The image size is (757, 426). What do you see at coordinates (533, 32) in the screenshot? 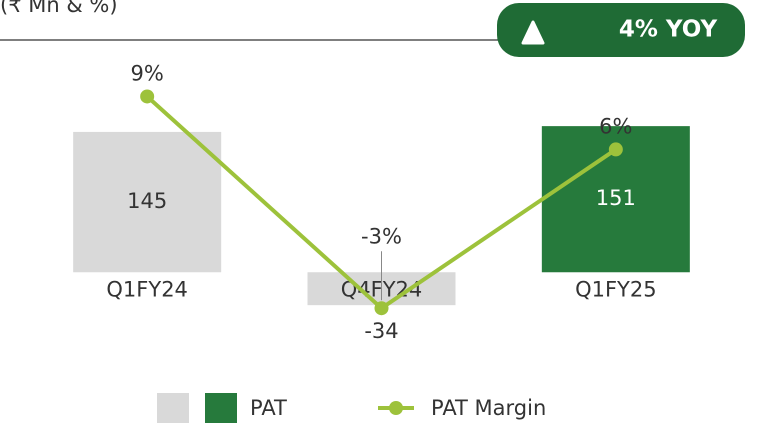
I see `badge-icon` at bounding box center [533, 32].